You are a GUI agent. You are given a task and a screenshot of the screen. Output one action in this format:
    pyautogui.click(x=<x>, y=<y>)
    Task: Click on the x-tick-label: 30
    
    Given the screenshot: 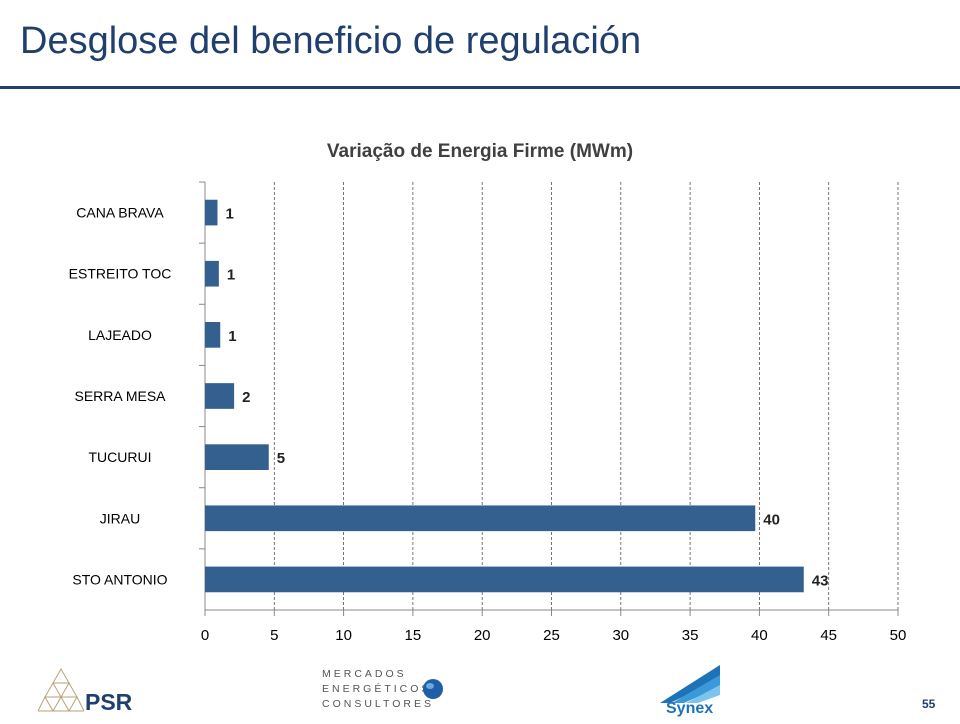 What is the action you would take?
    pyautogui.click(x=620, y=635)
    